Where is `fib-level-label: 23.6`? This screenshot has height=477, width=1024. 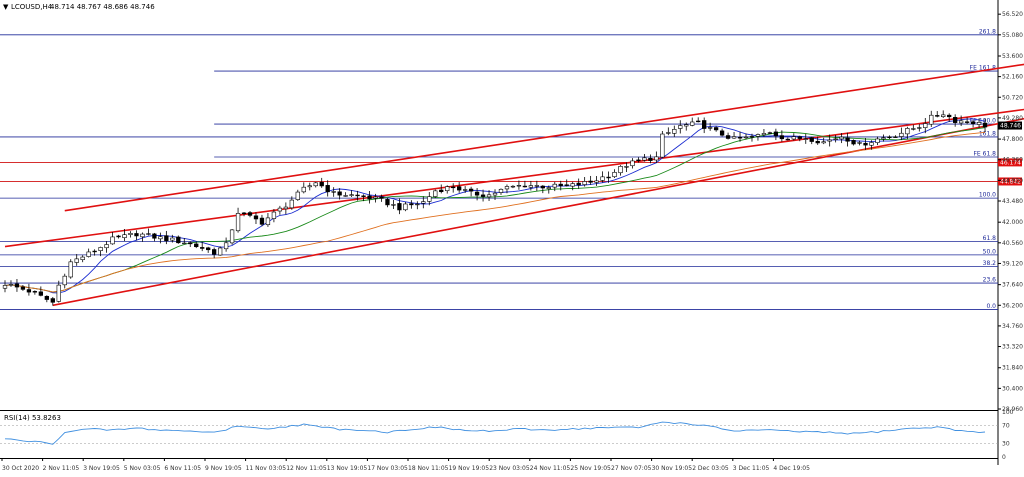
fib-level-label: 23.6 is located at coordinates (990, 280).